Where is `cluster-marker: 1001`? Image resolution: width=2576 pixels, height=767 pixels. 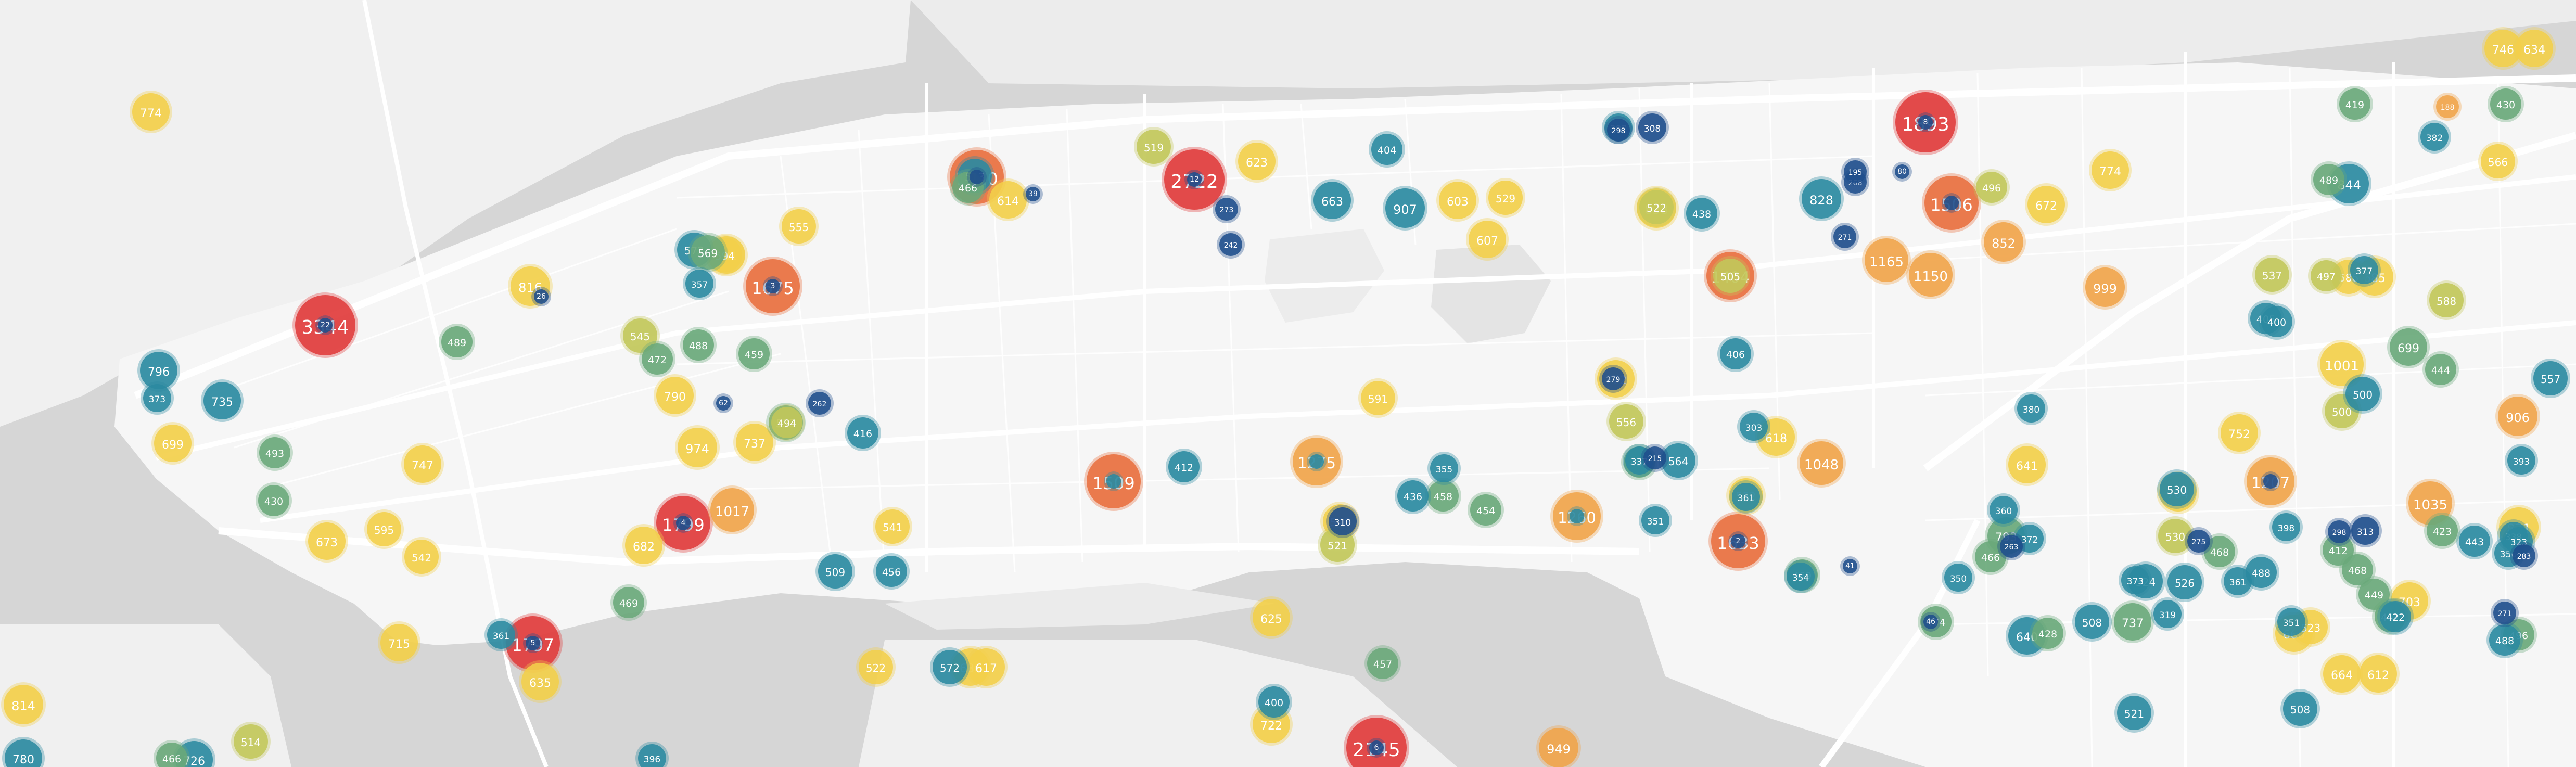 cluster-marker: 1001 is located at coordinates (2341, 364).